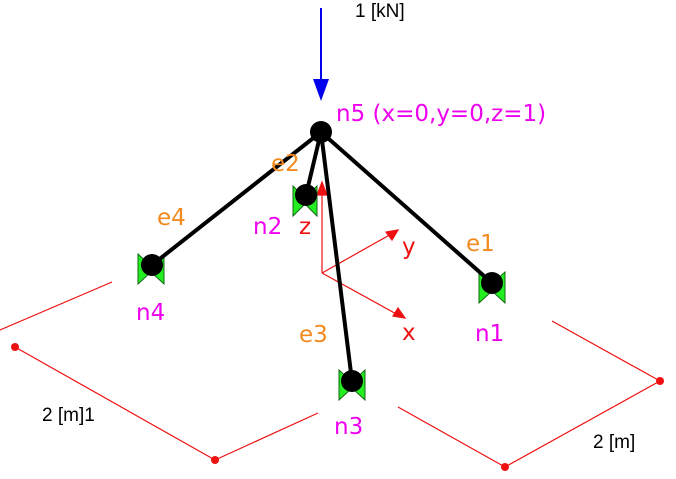 The height and width of the screenshot is (479, 676). I want to click on dimension-label-right: 2 [m], so click(614, 442).